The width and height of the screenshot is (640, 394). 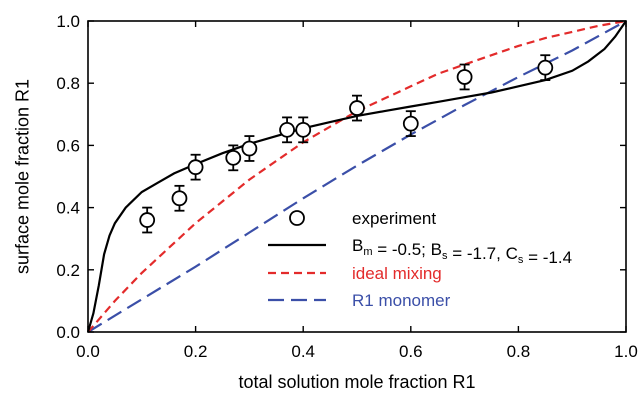 What do you see at coordinates (68, 208) in the screenshot?
I see `y-tick-label: 0.4` at bounding box center [68, 208].